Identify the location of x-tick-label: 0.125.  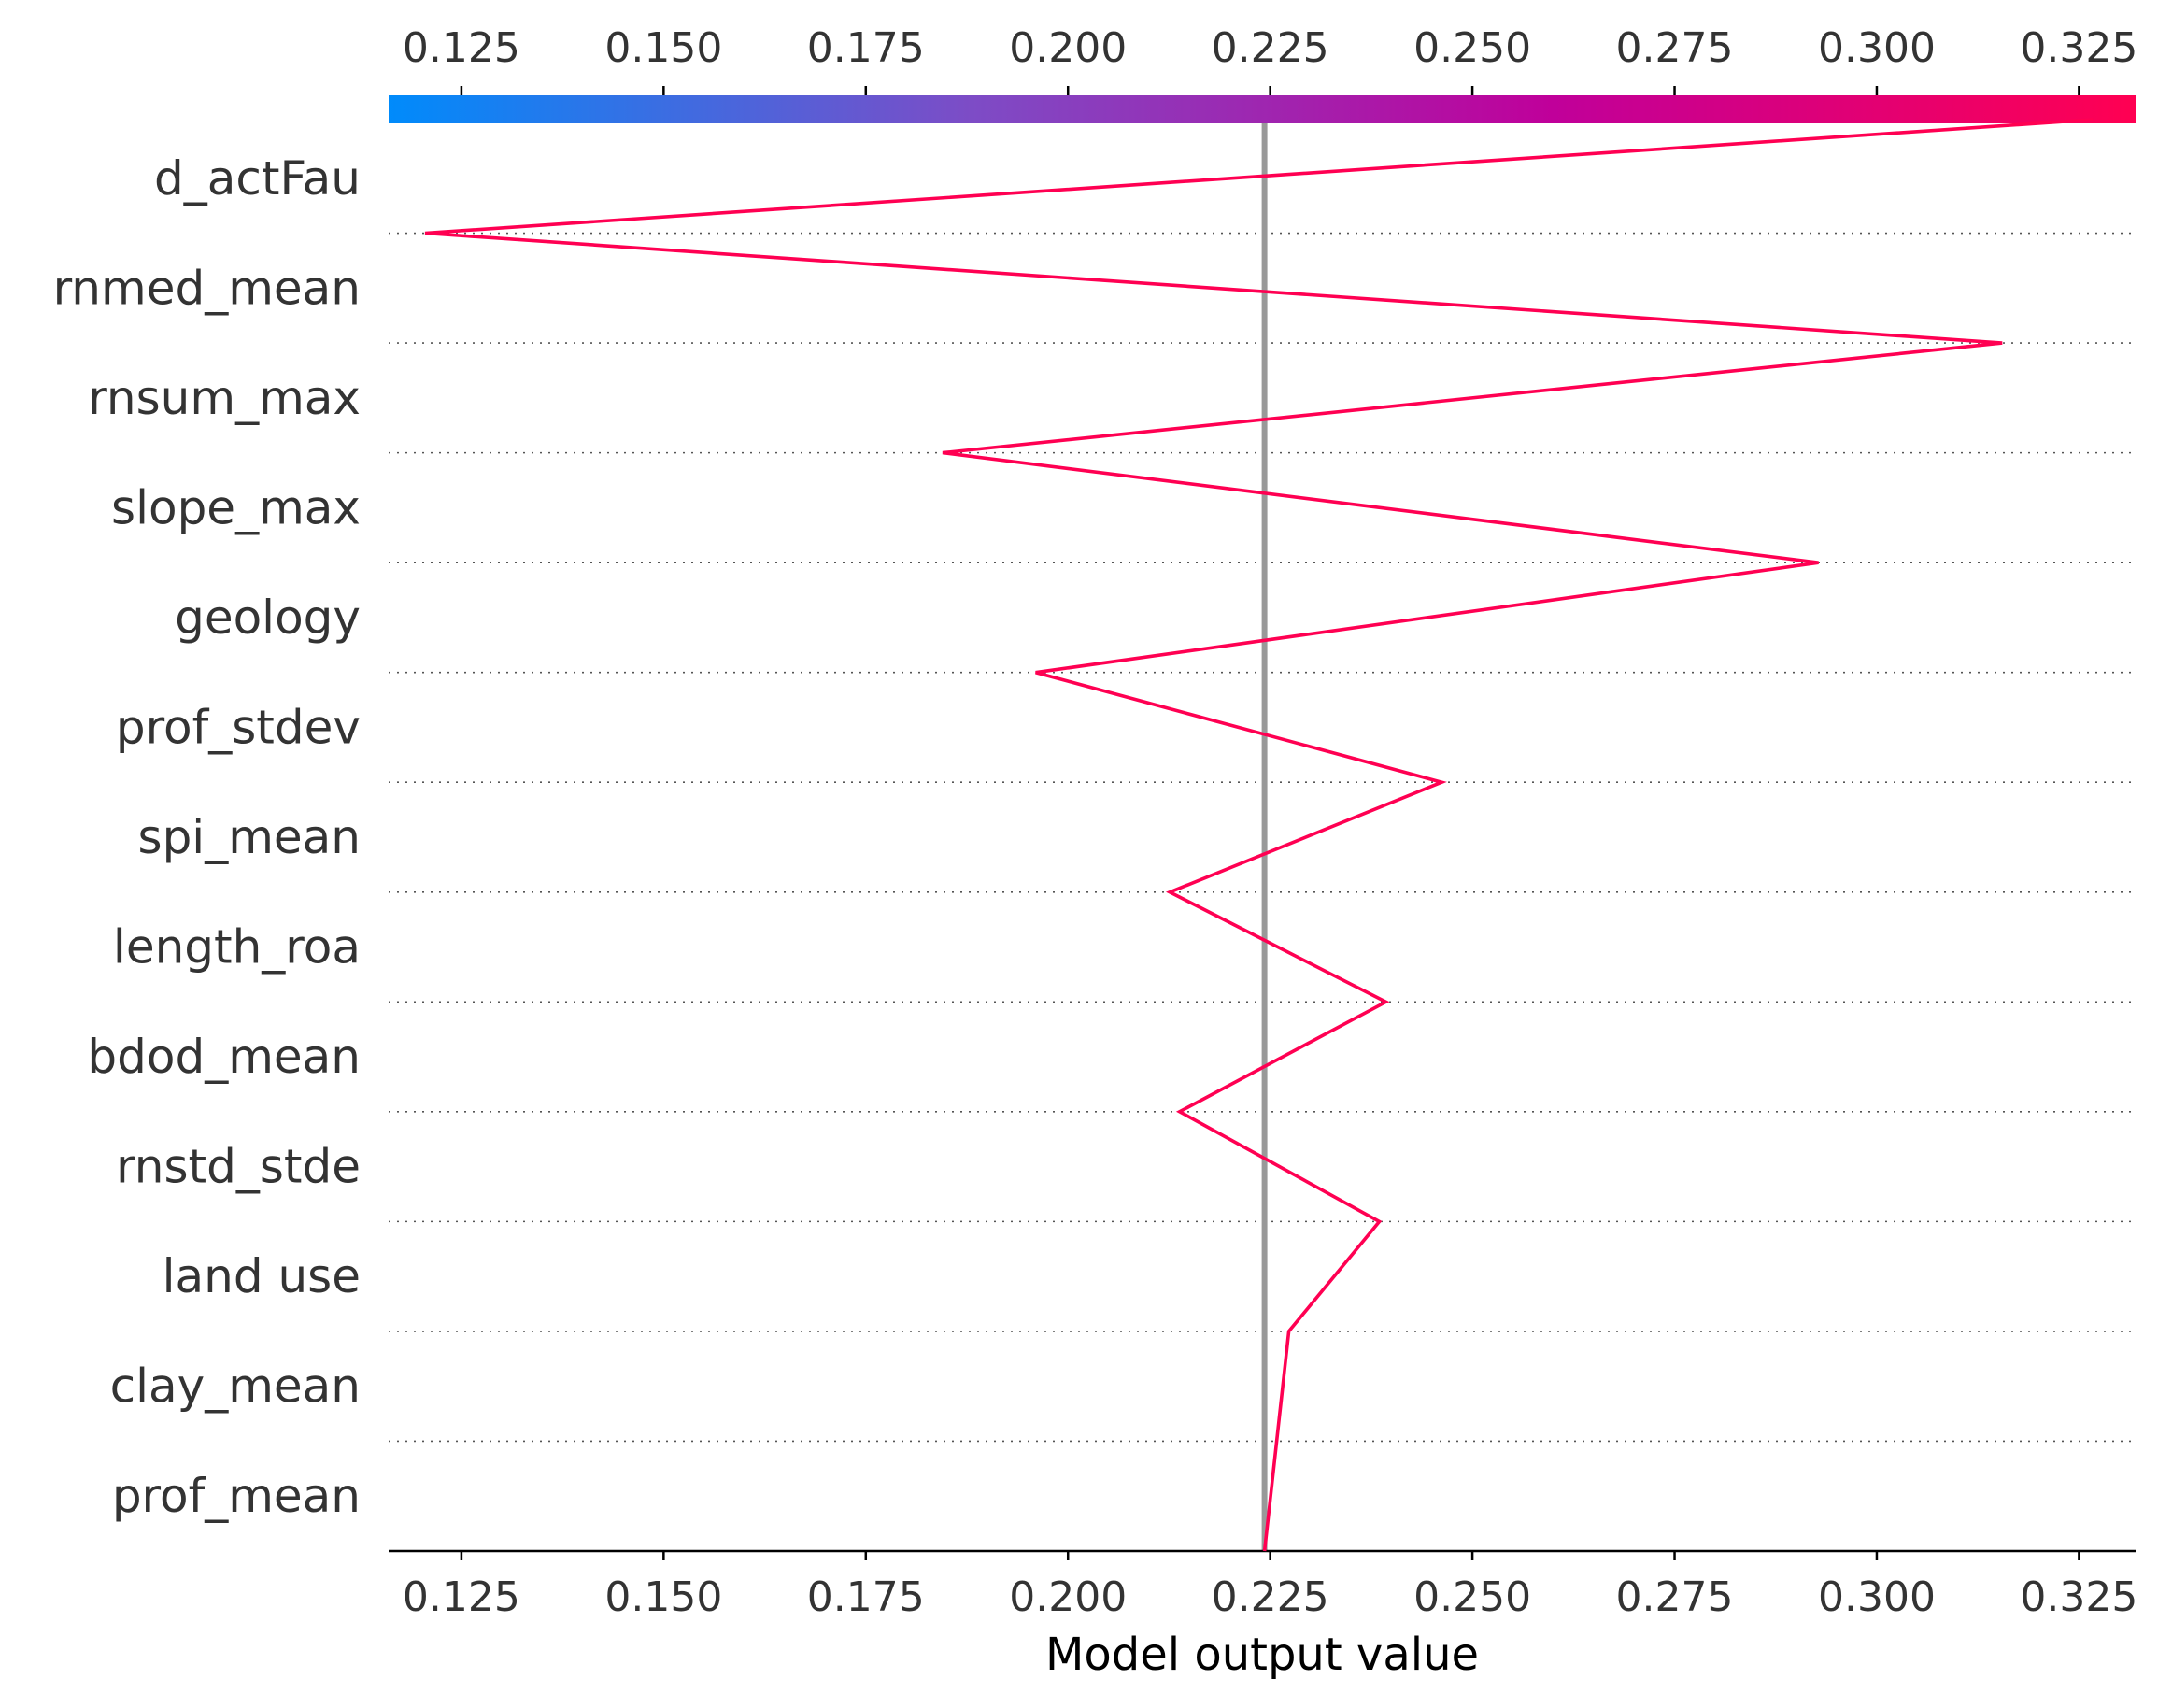
(461, 1597).